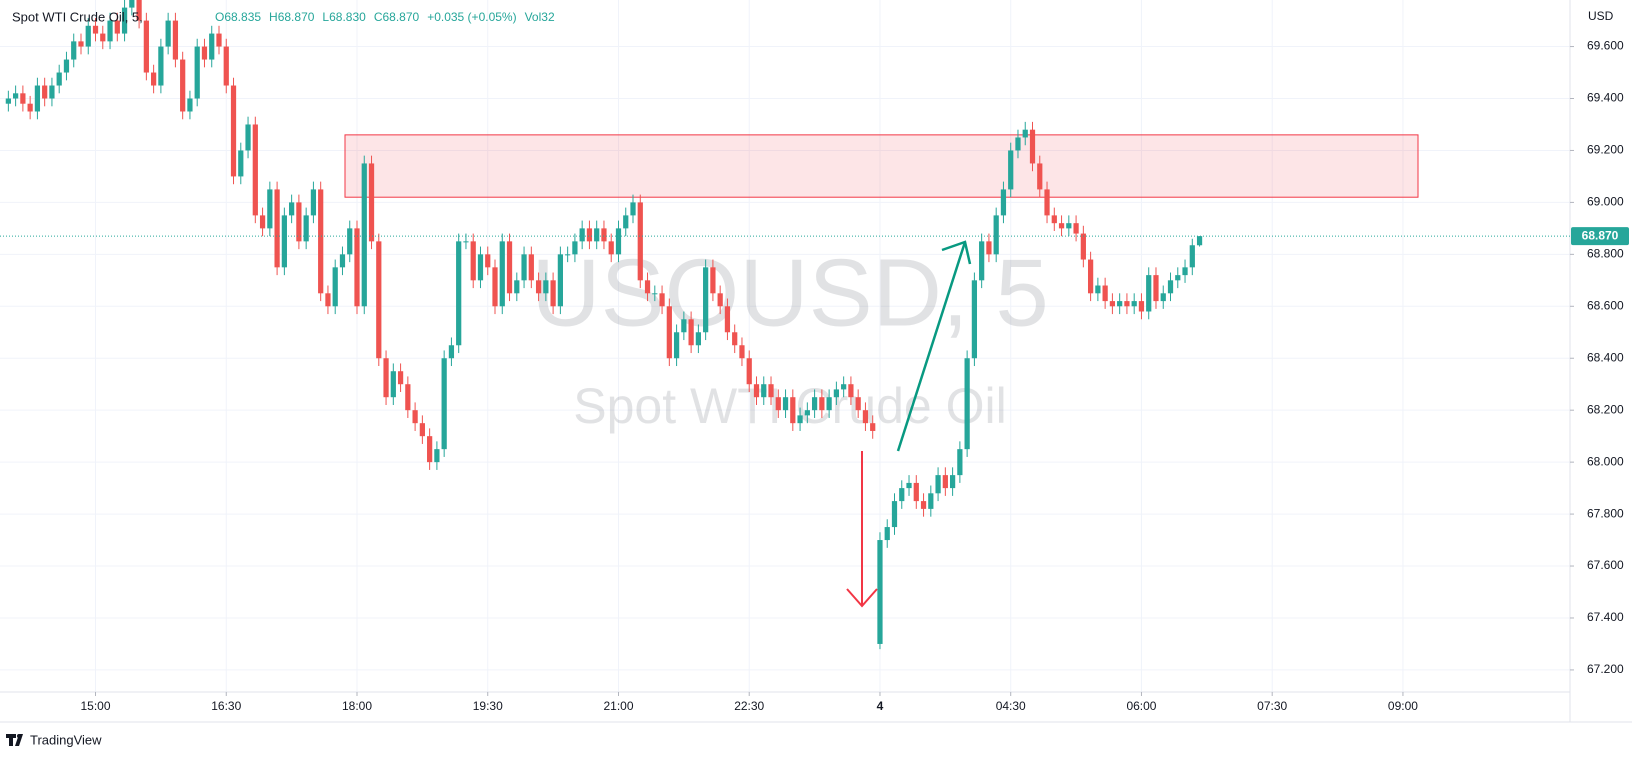 The width and height of the screenshot is (1632, 758). I want to click on x-tick-label: 06:00, so click(1141, 706).